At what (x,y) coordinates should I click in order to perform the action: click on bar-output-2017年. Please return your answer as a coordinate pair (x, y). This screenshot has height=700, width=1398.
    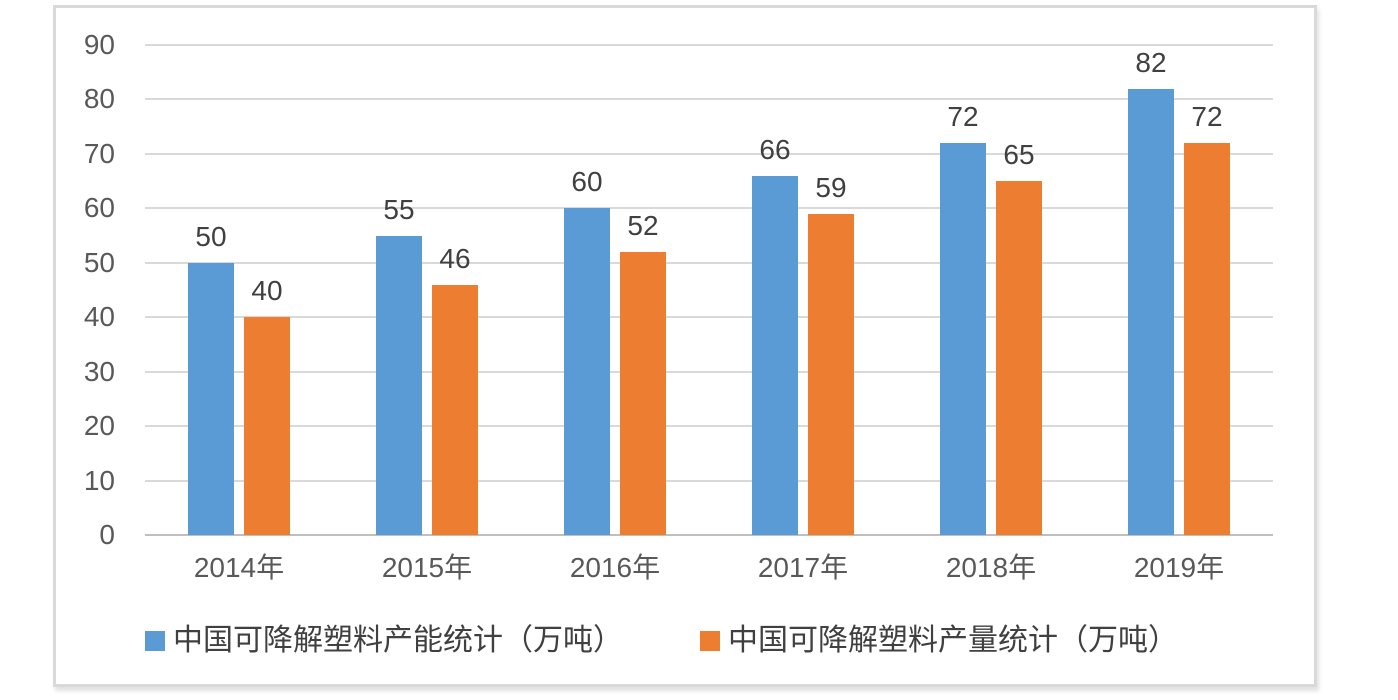
    Looking at the image, I should click on (831, 374).